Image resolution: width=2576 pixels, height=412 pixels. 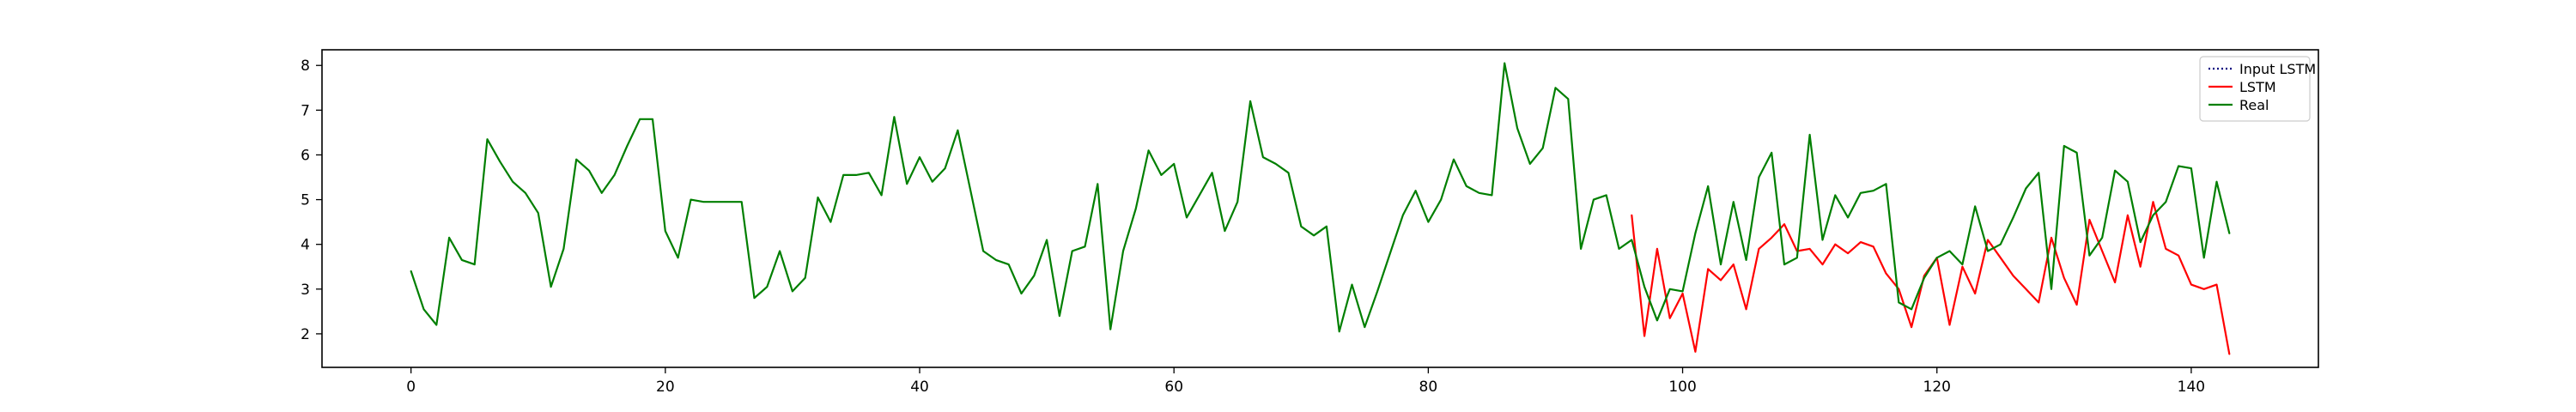 What do you see at coordinates (1173, 387) in the screenshot?
I see `x-tick-label: 60` at bounding box center [1173, 387].